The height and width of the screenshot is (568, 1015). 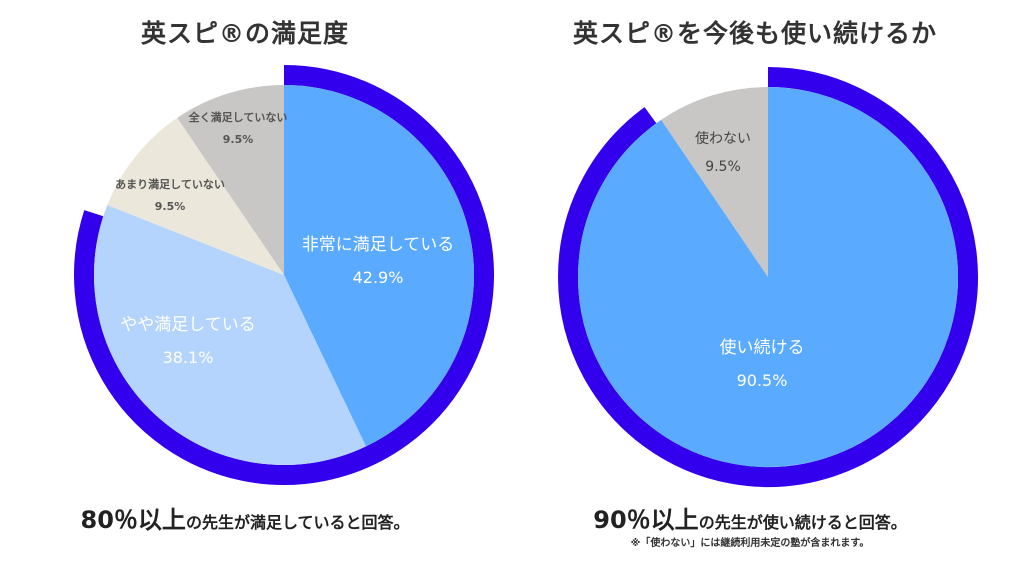 I want to click on satisfaction-pie-slice-3-value-label: 9.5%, so click(x=170, y=206).